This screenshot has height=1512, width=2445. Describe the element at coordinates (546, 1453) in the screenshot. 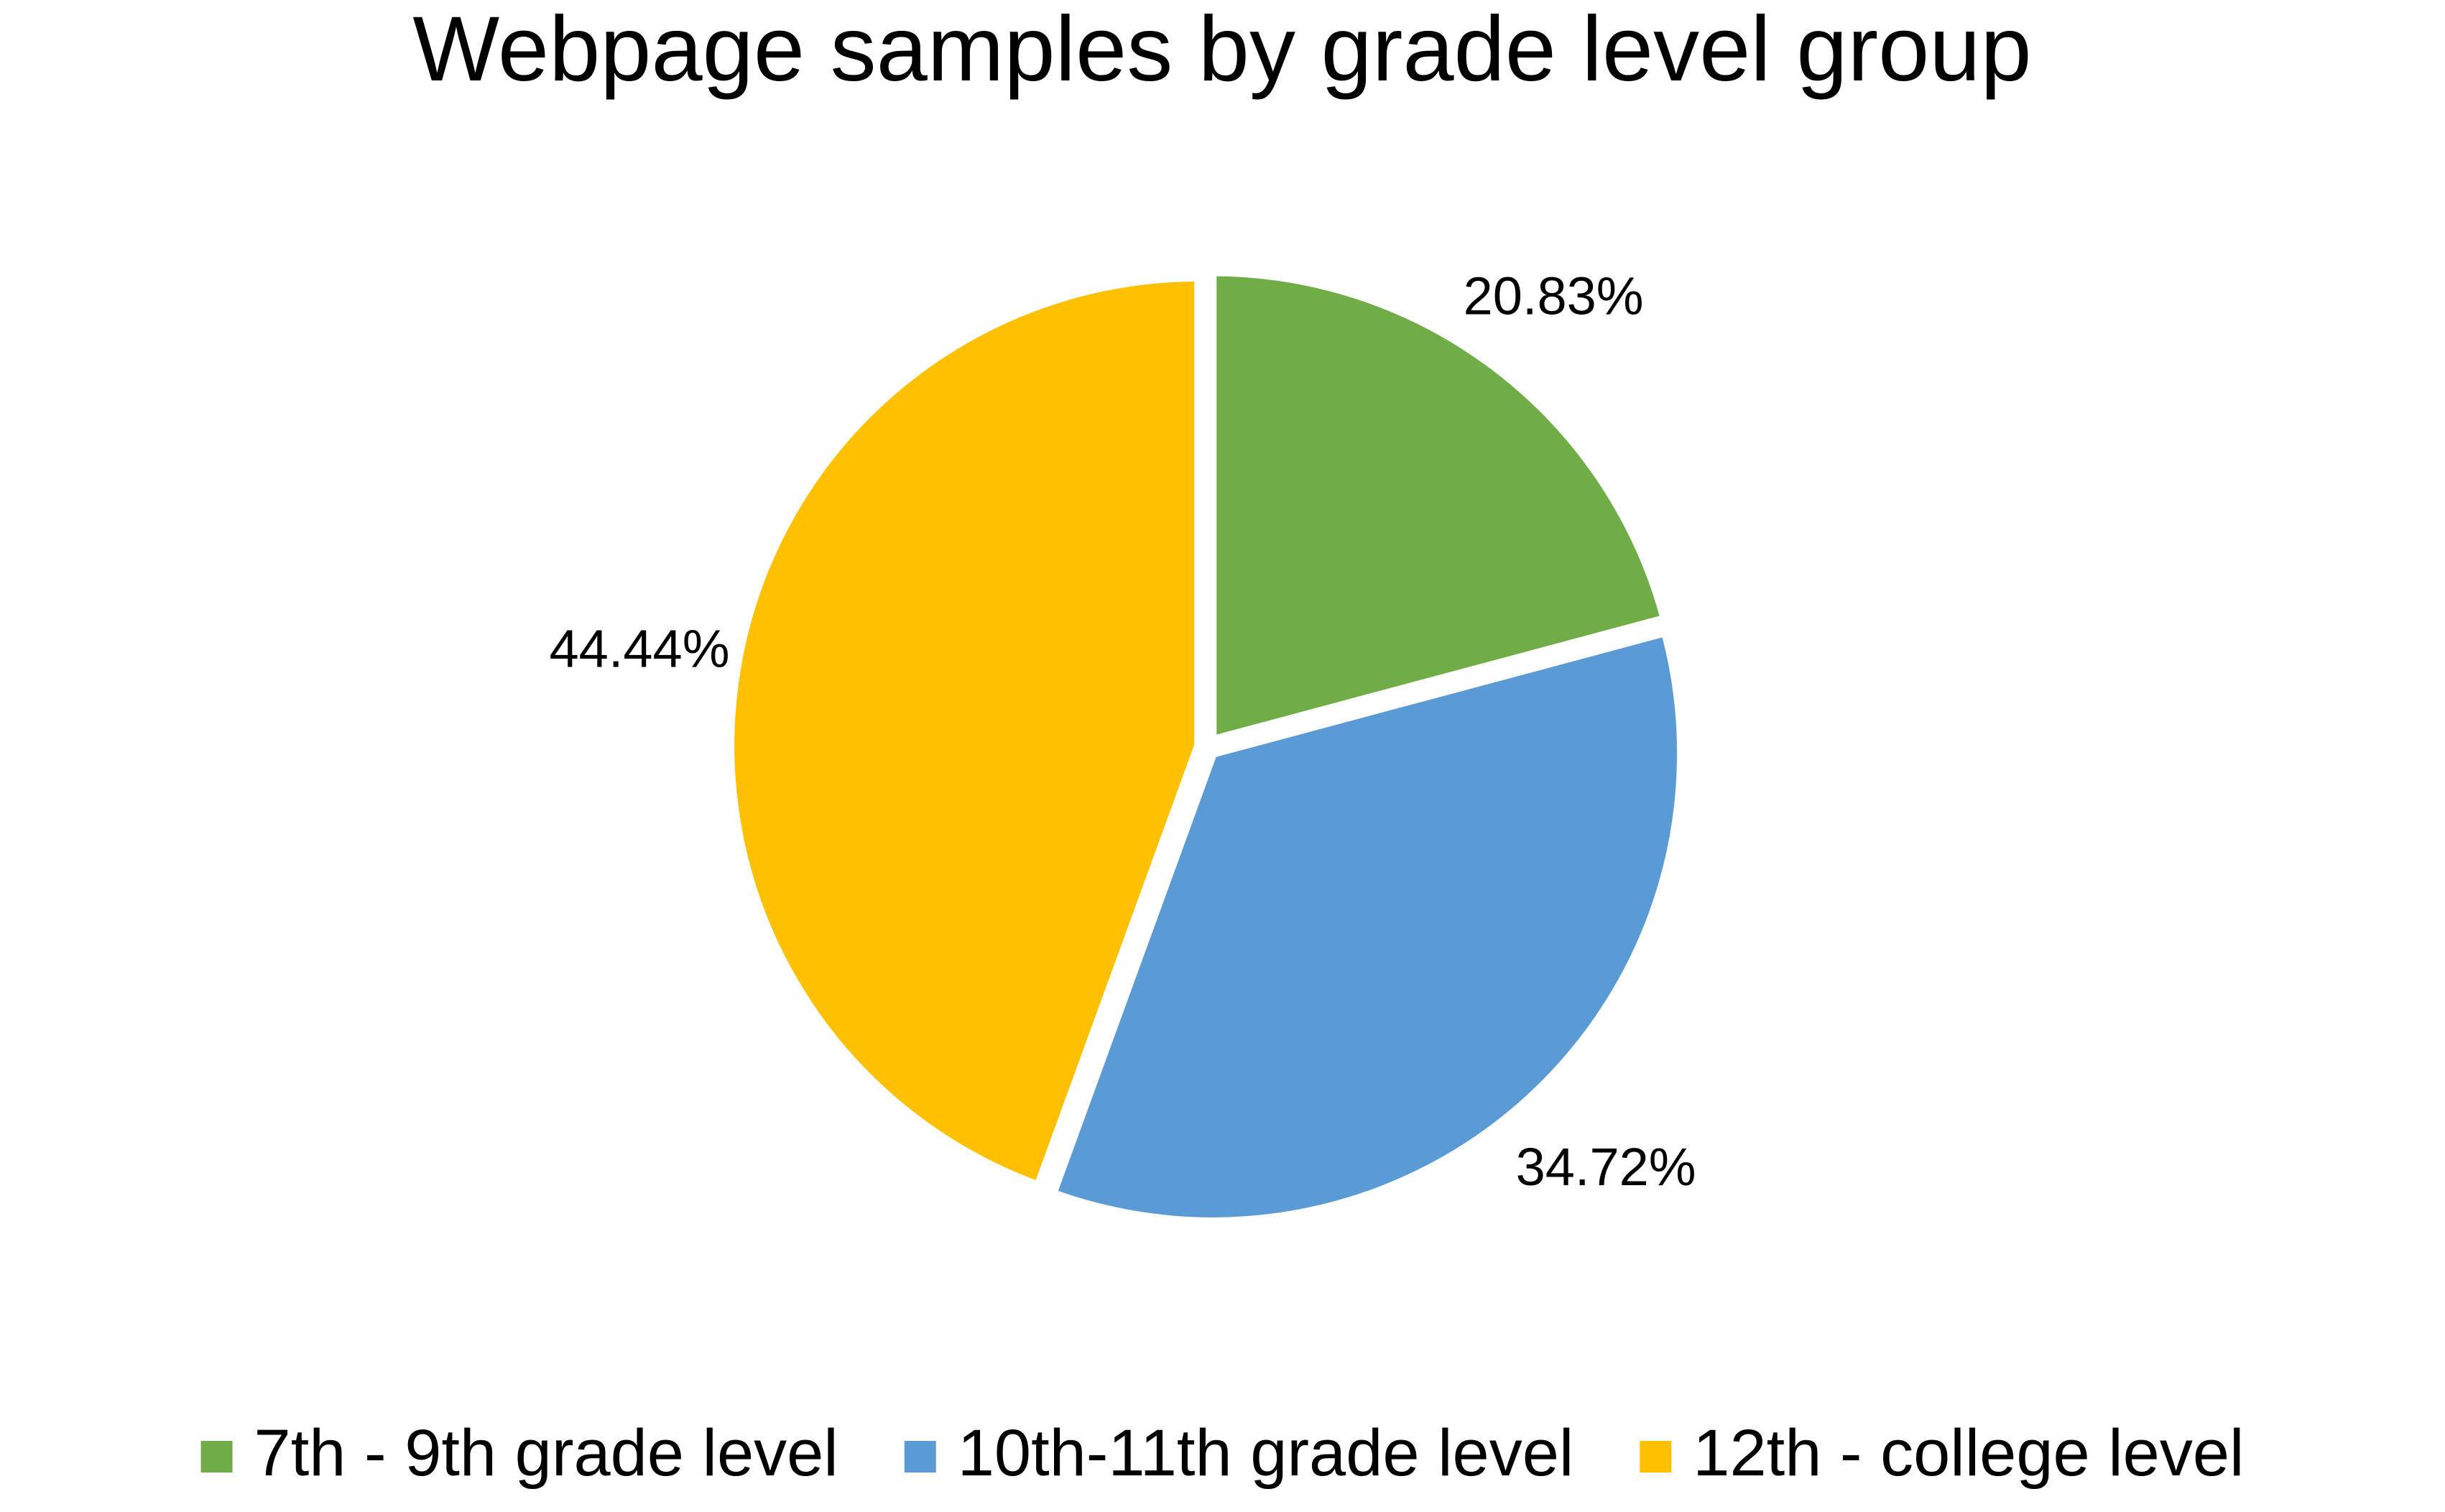

I see `legend-label-7th-9th-grade-level: 7th - 9th grade level` at that location.